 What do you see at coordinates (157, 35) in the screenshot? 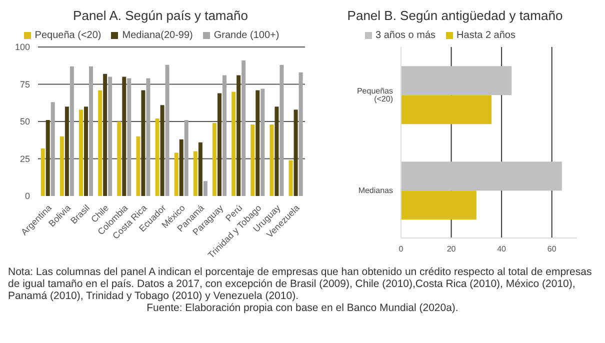
I see `legend-label: Mediana(20-99)` at bounding box center [157, 35].